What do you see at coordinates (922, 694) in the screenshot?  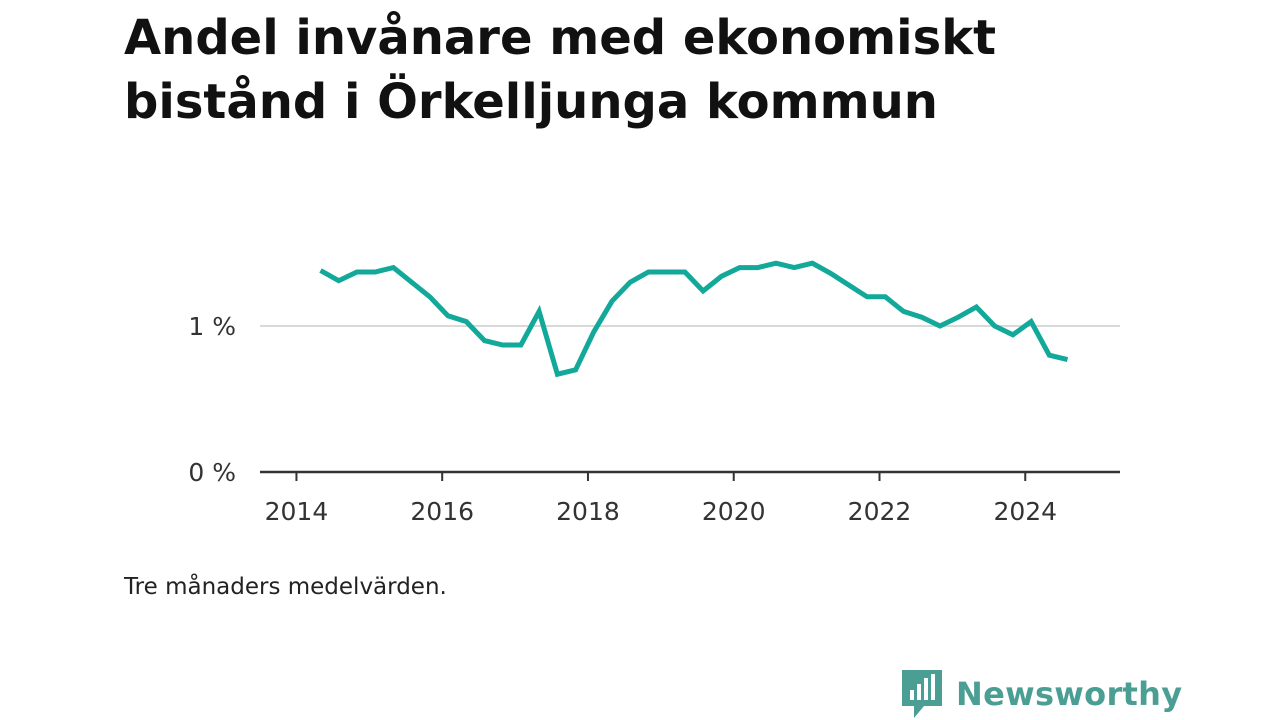 I see `newsworthy-logo-icon` at bounding box center [922, 694].